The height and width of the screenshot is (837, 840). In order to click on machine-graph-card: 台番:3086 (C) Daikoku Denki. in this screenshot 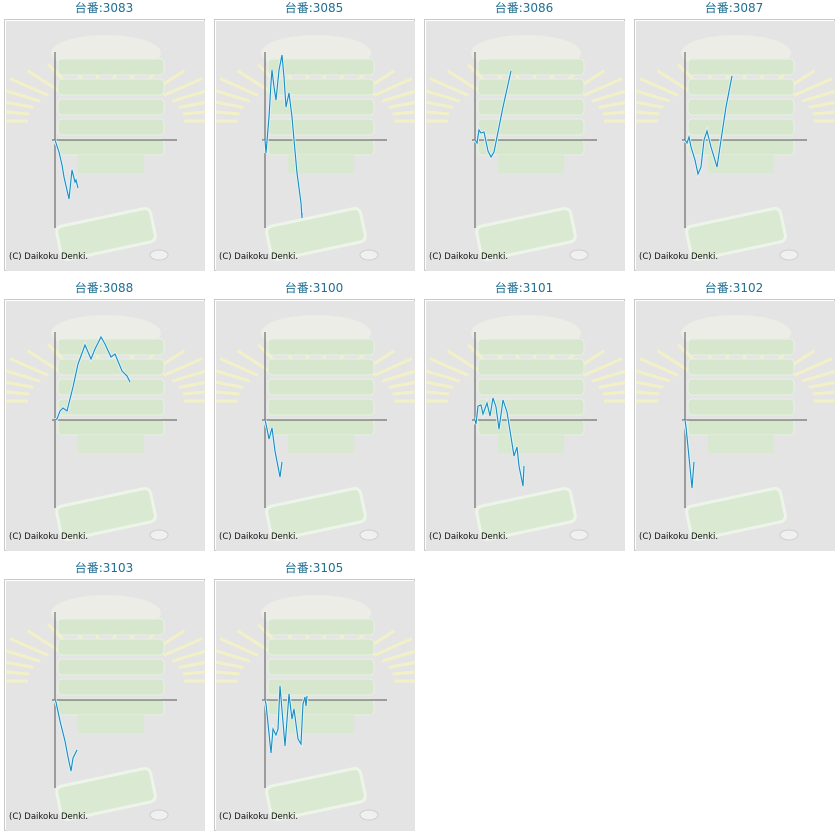, I will do `click(524, 137)`.